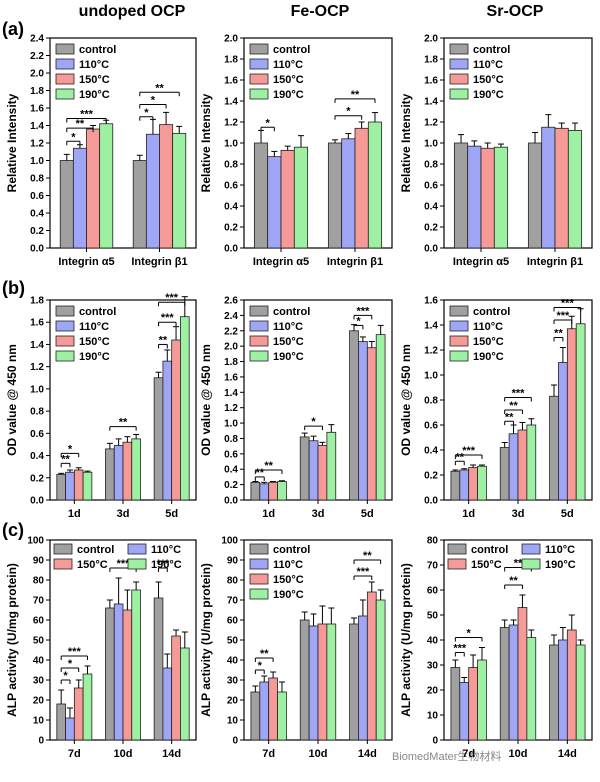 Image resolution: width=600 pixels, height=782 pixels. What do you see at coordinates (491, 312) in the screenshot?
I see `legend-label-srocp-b: control` at bounding box center [491, 312].